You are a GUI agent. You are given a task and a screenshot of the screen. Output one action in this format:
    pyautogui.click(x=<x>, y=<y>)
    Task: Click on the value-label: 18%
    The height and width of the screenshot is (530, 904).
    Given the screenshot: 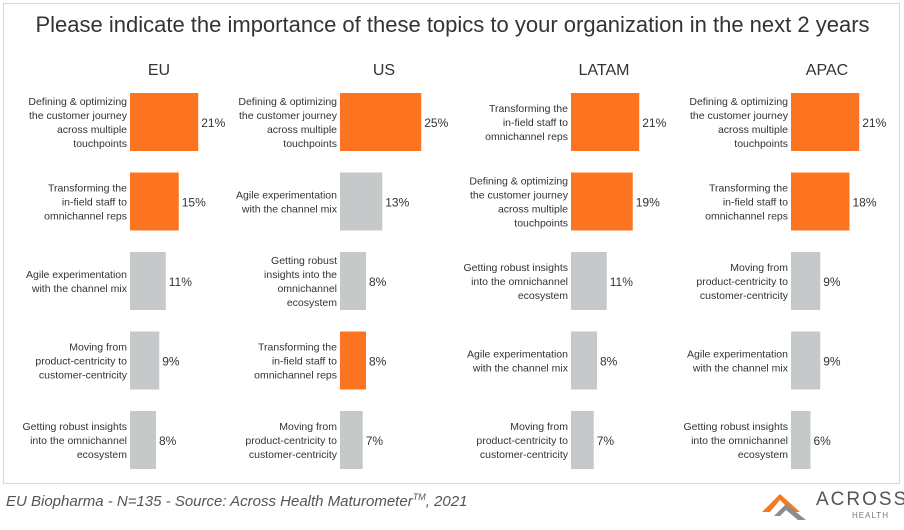 What is the action you would take?
    pyautogui.click(x=865, y=203)
    